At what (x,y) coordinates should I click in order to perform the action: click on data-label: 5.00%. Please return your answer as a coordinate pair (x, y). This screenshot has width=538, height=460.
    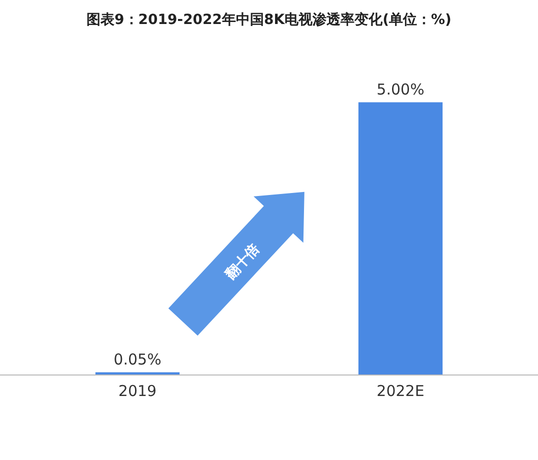
    Looking at the image, I should click on (400, 89).